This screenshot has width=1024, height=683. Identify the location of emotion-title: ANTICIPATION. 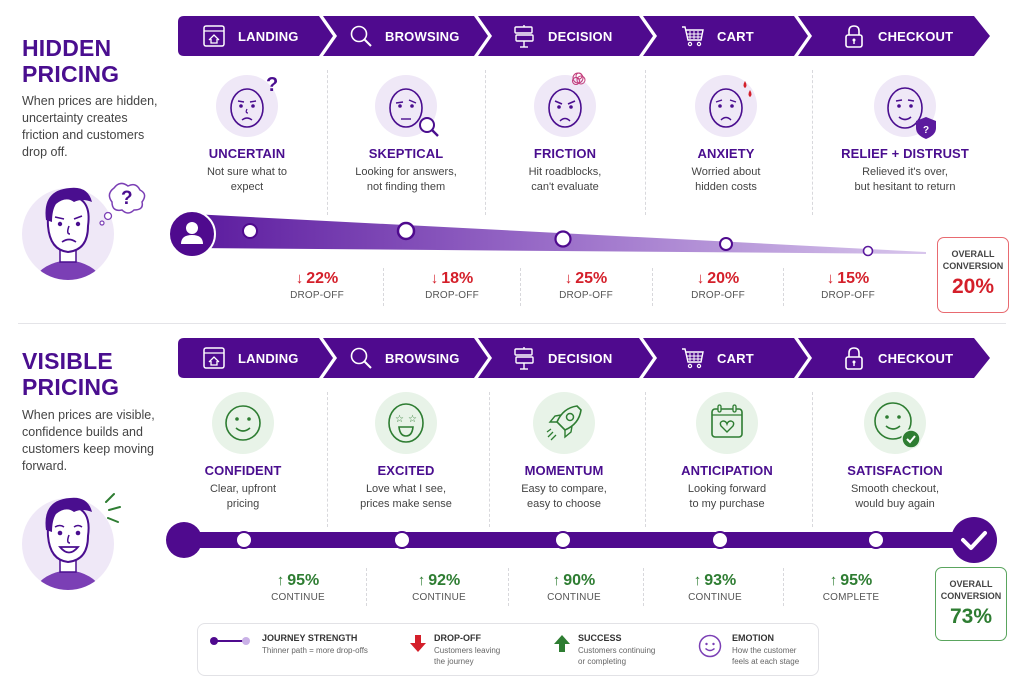
(727, 470).